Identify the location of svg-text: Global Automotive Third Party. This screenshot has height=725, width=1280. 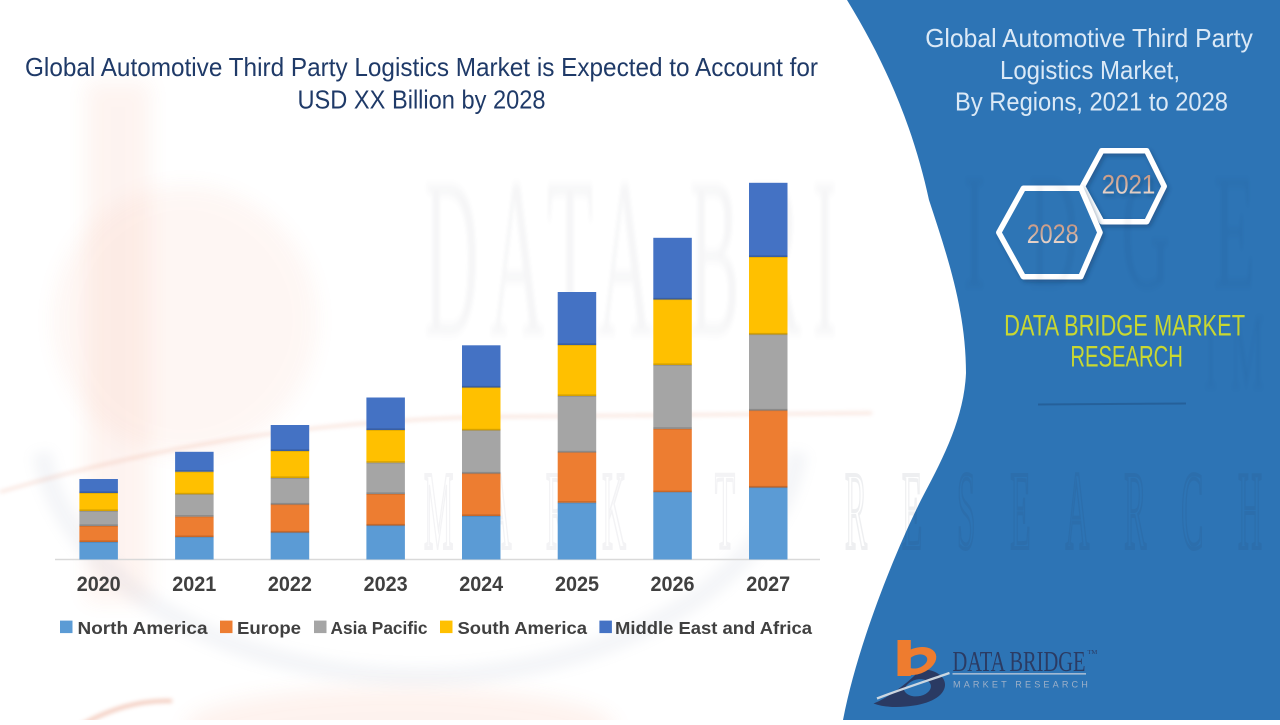
(1089, 38).